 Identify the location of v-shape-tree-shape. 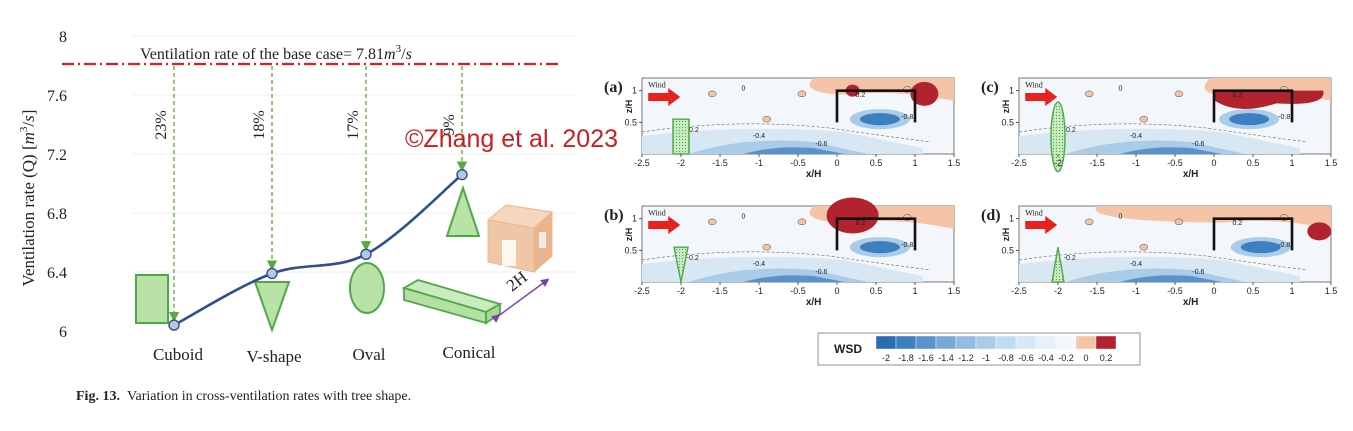
(272, 307).